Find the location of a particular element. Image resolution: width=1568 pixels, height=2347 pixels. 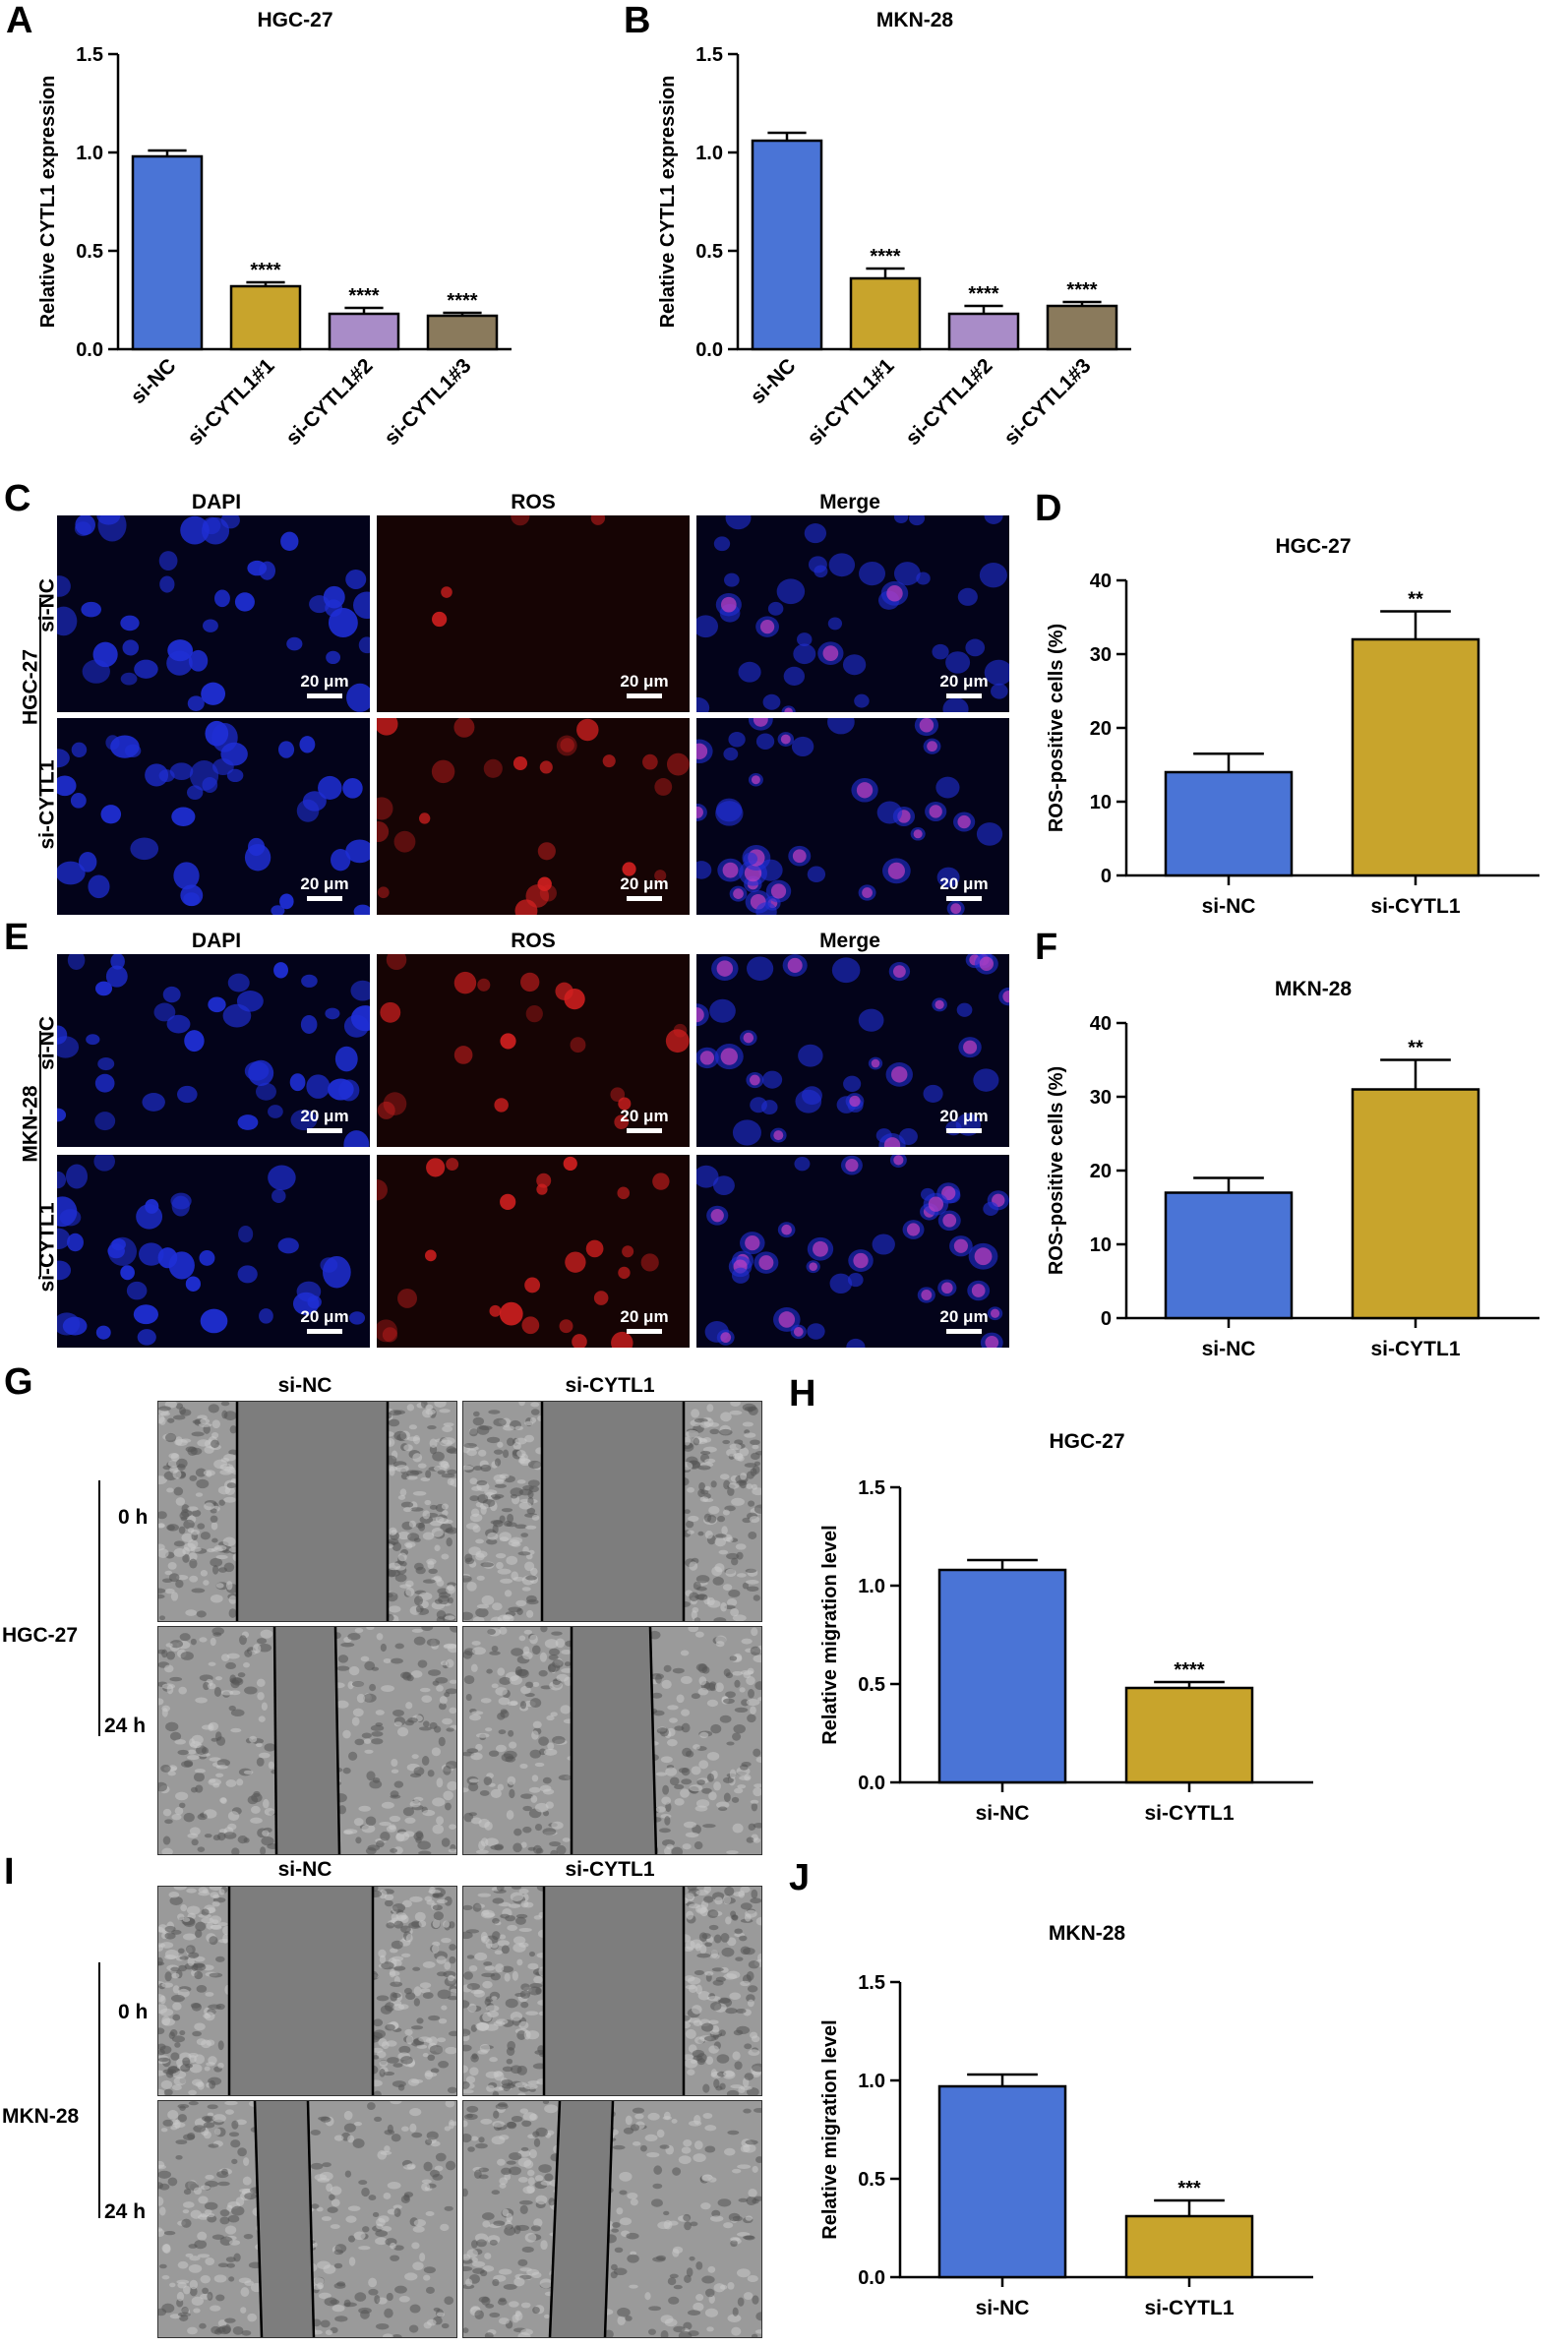

y-tick-label: 0.0 is located at coordinates (872, 2278).